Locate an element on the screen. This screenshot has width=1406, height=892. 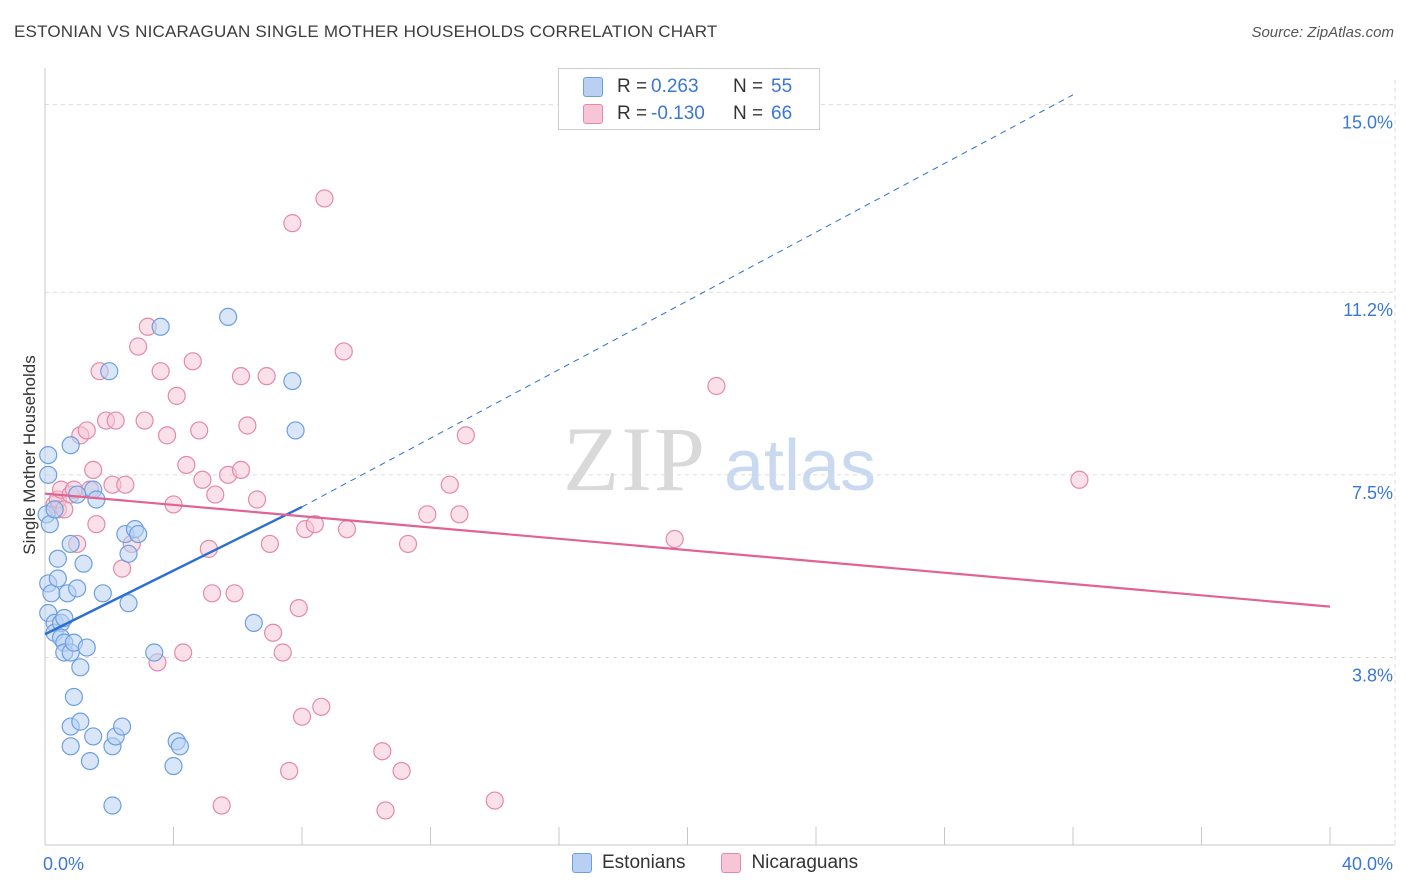
y-tick-label: 3.8% is located at coordinates (1372, 675).